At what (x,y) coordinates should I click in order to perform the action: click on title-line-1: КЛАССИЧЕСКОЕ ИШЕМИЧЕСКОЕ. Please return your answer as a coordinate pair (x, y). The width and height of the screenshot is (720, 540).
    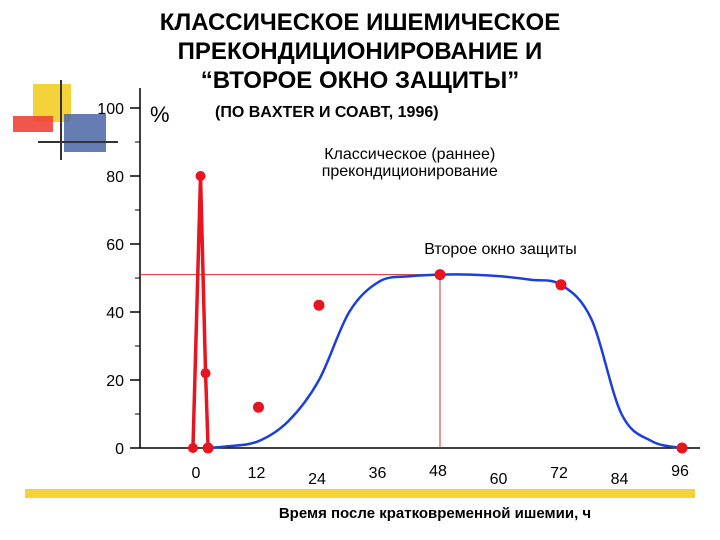
    Looking at the image, I should click on (360, 22).